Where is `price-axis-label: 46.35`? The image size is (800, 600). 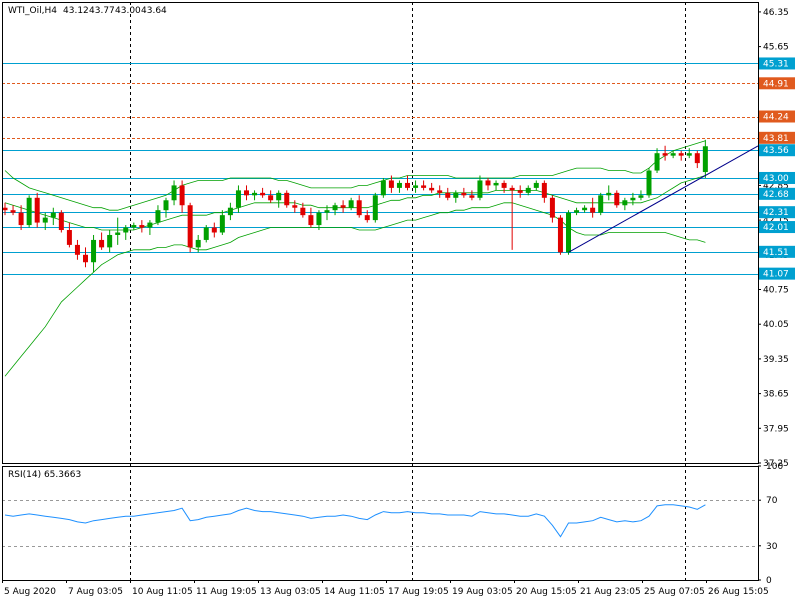
price-axis-label: 46.35 is located at coordinates (776, 13).